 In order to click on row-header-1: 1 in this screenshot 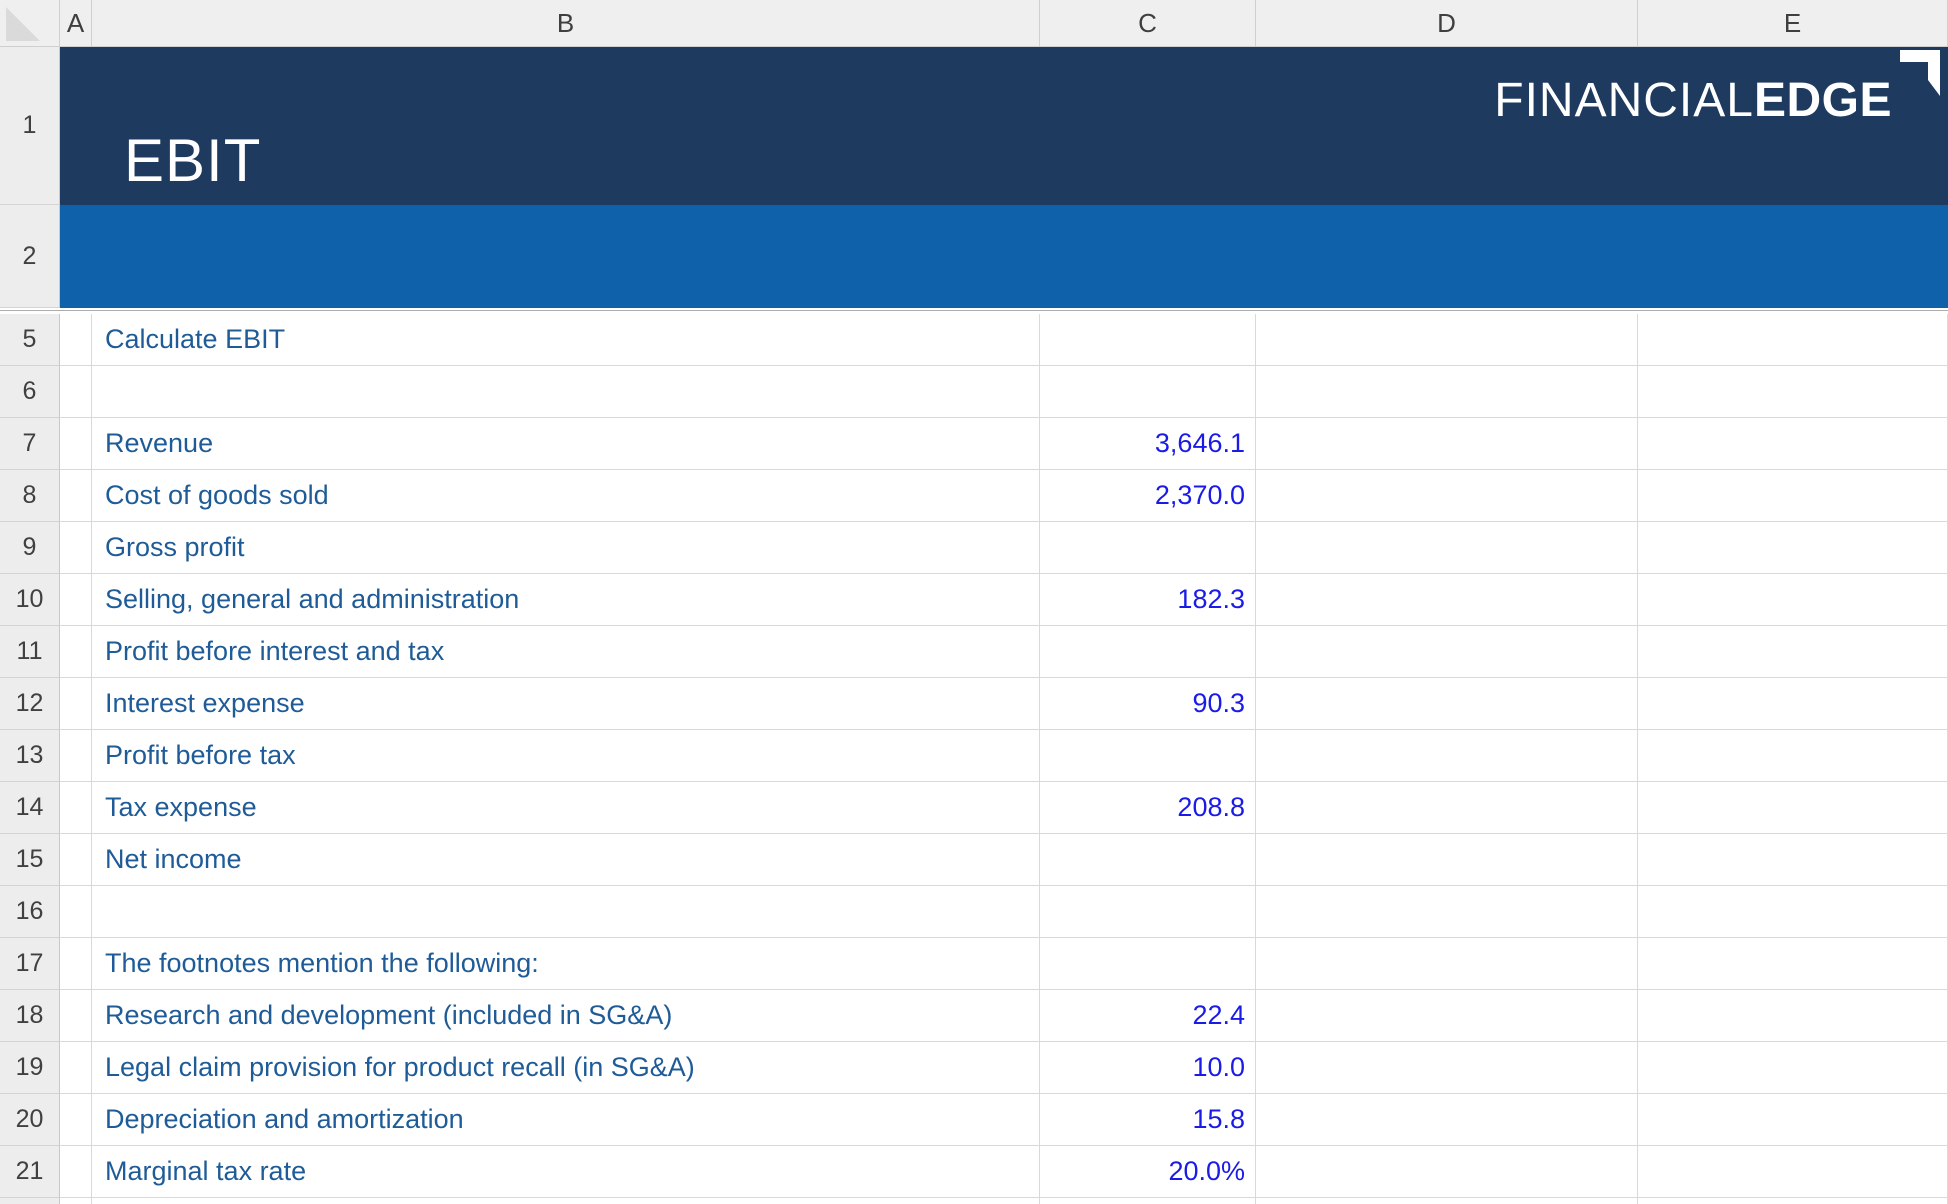, I will do `click(30, 126)`.